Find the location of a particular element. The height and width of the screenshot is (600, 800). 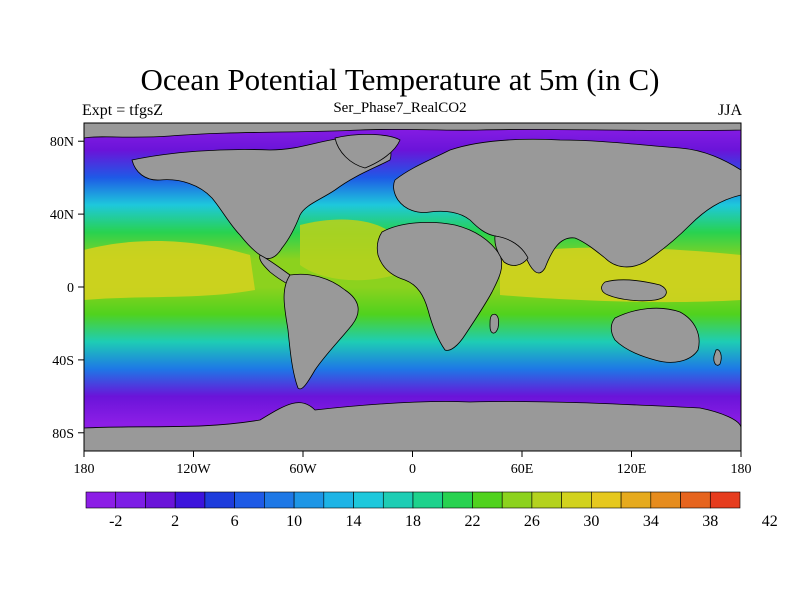

land-eurasia is located at coordinates (567, 206).